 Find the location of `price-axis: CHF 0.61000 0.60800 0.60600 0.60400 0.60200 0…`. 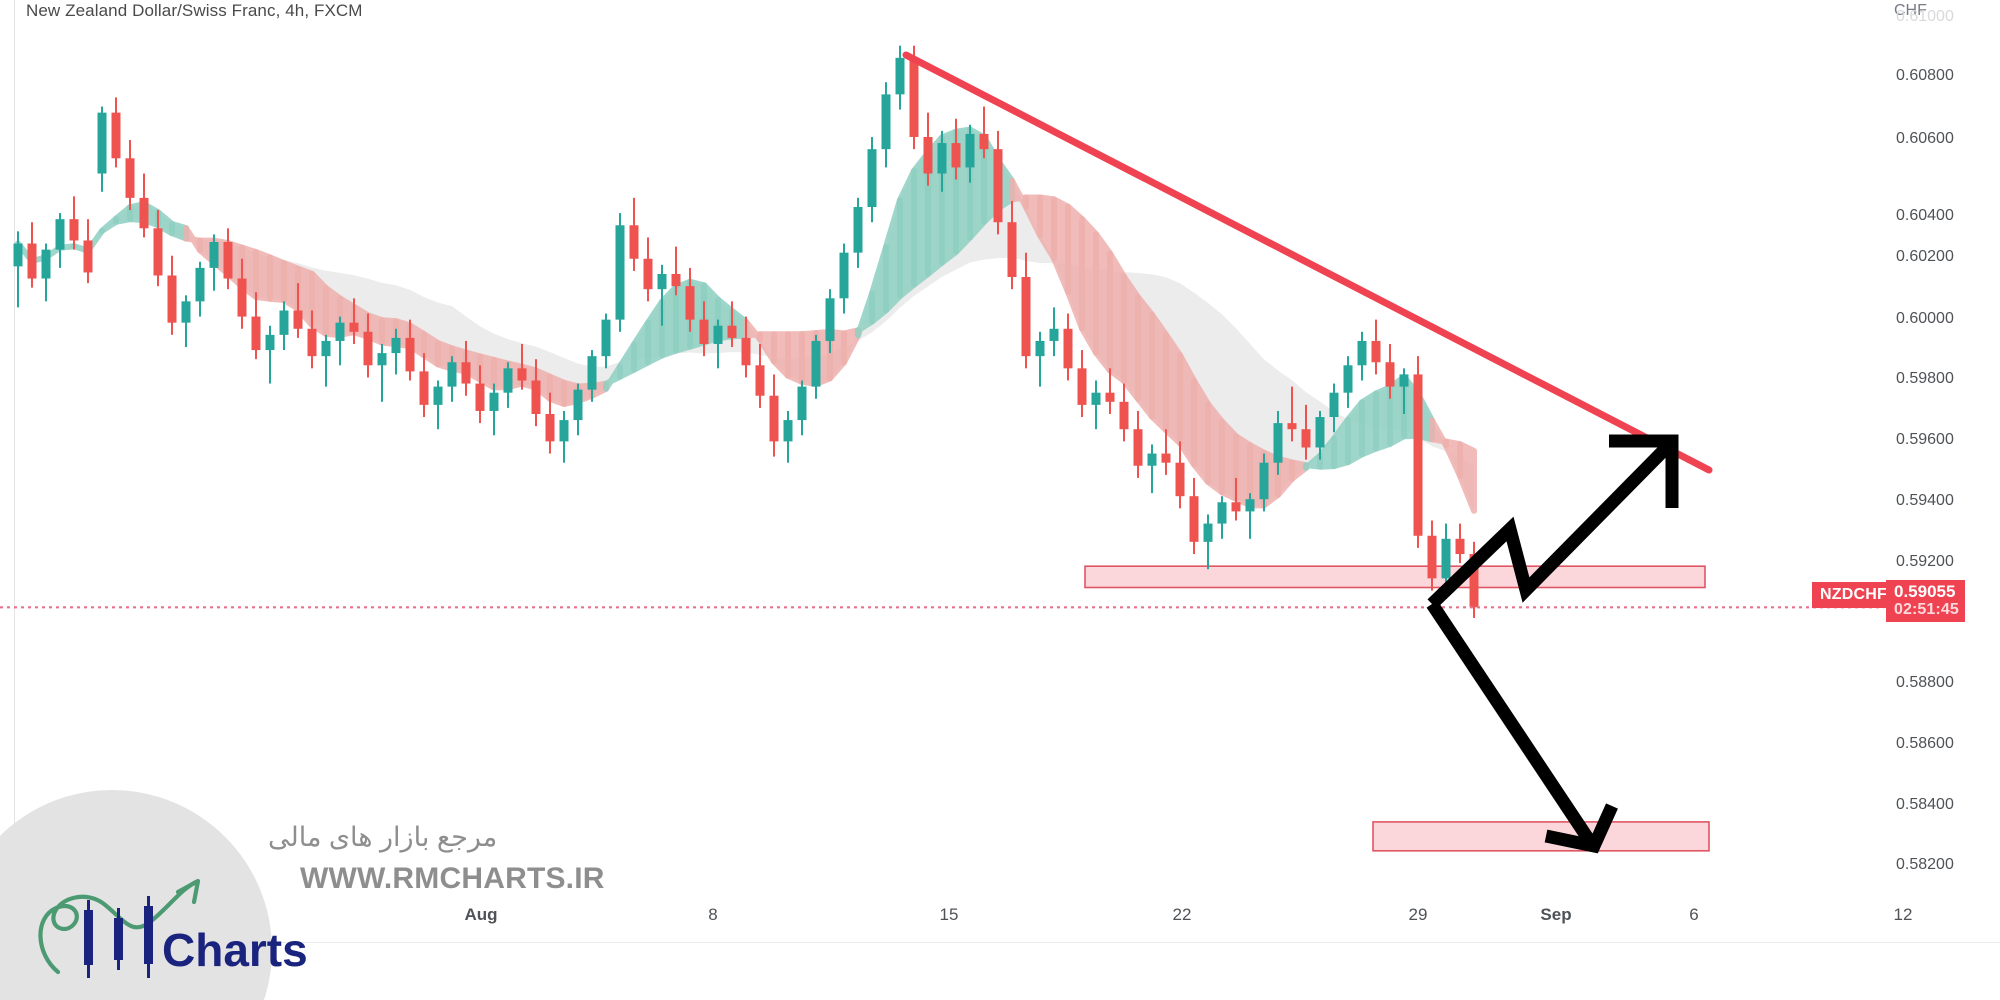

price-axis: CHF 0.61000 0.60800 0.60600 0.60400 0.60200 0… is located at coordinates (1942, 449).